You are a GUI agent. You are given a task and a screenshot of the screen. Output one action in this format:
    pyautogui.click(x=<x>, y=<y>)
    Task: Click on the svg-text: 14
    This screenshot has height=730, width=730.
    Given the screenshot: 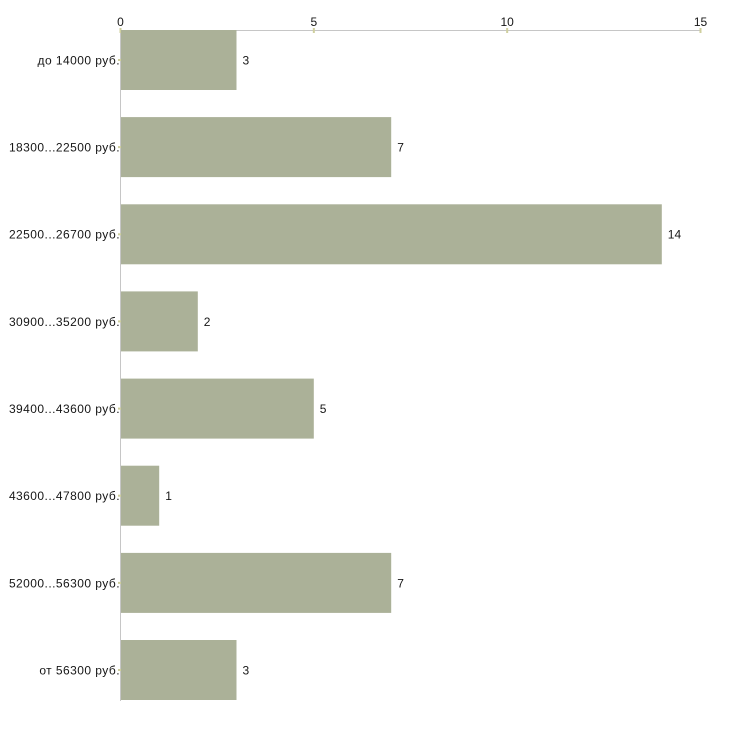 What is the action you would take?
    pyautogui.click(x=675, y=235)
    